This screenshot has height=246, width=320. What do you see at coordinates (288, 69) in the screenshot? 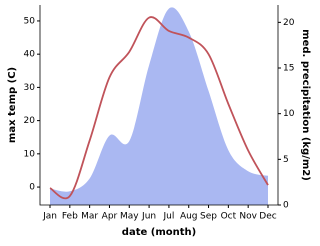
I see `y2-tick-label: 15` at bounding box center [288, 69].